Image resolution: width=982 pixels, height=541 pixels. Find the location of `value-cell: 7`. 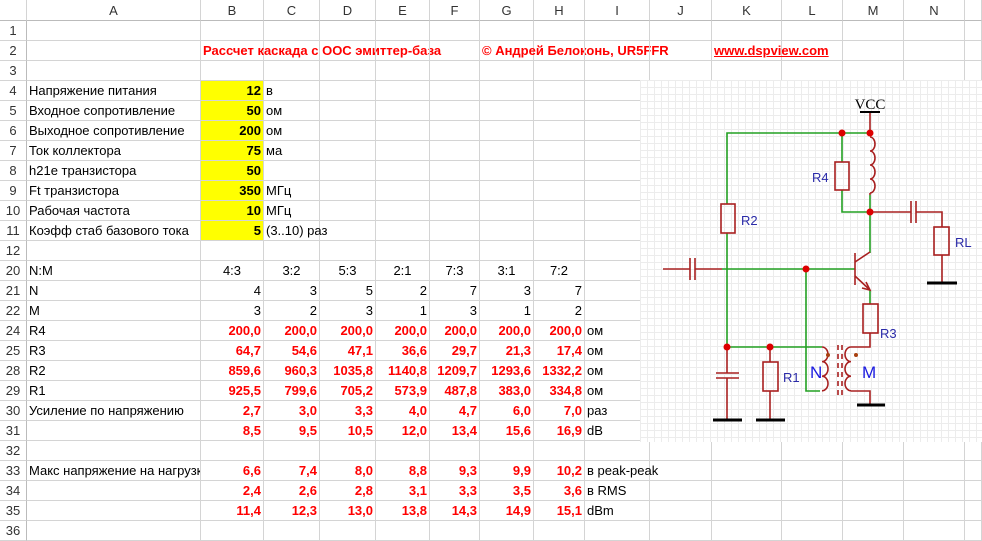

value-cell: 7 is located at coordinates (559, 291).